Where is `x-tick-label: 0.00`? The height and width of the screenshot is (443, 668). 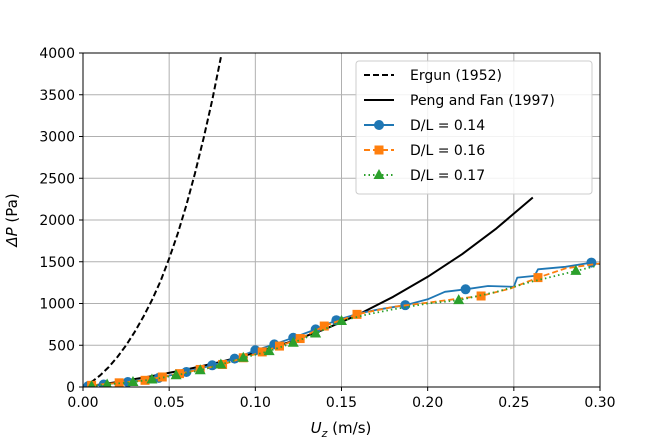 x-tick-label: 0.00 is located at coordinates (82, 403).